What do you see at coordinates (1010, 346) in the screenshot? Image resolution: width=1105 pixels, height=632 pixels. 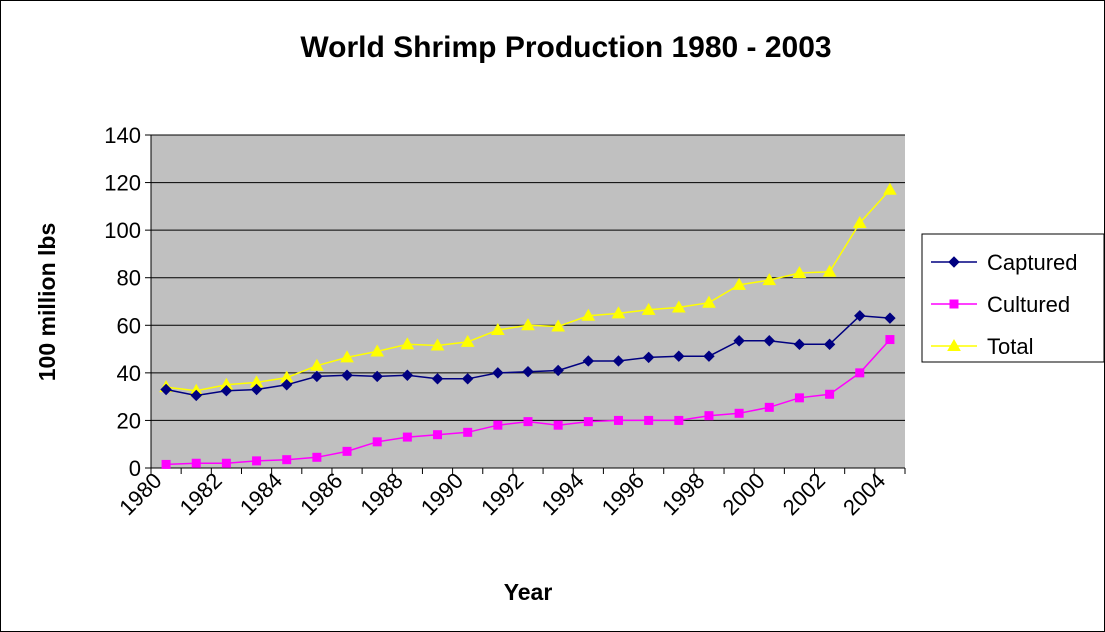 I see `legend-label-total: Total` at bounding box center [1010, 346].